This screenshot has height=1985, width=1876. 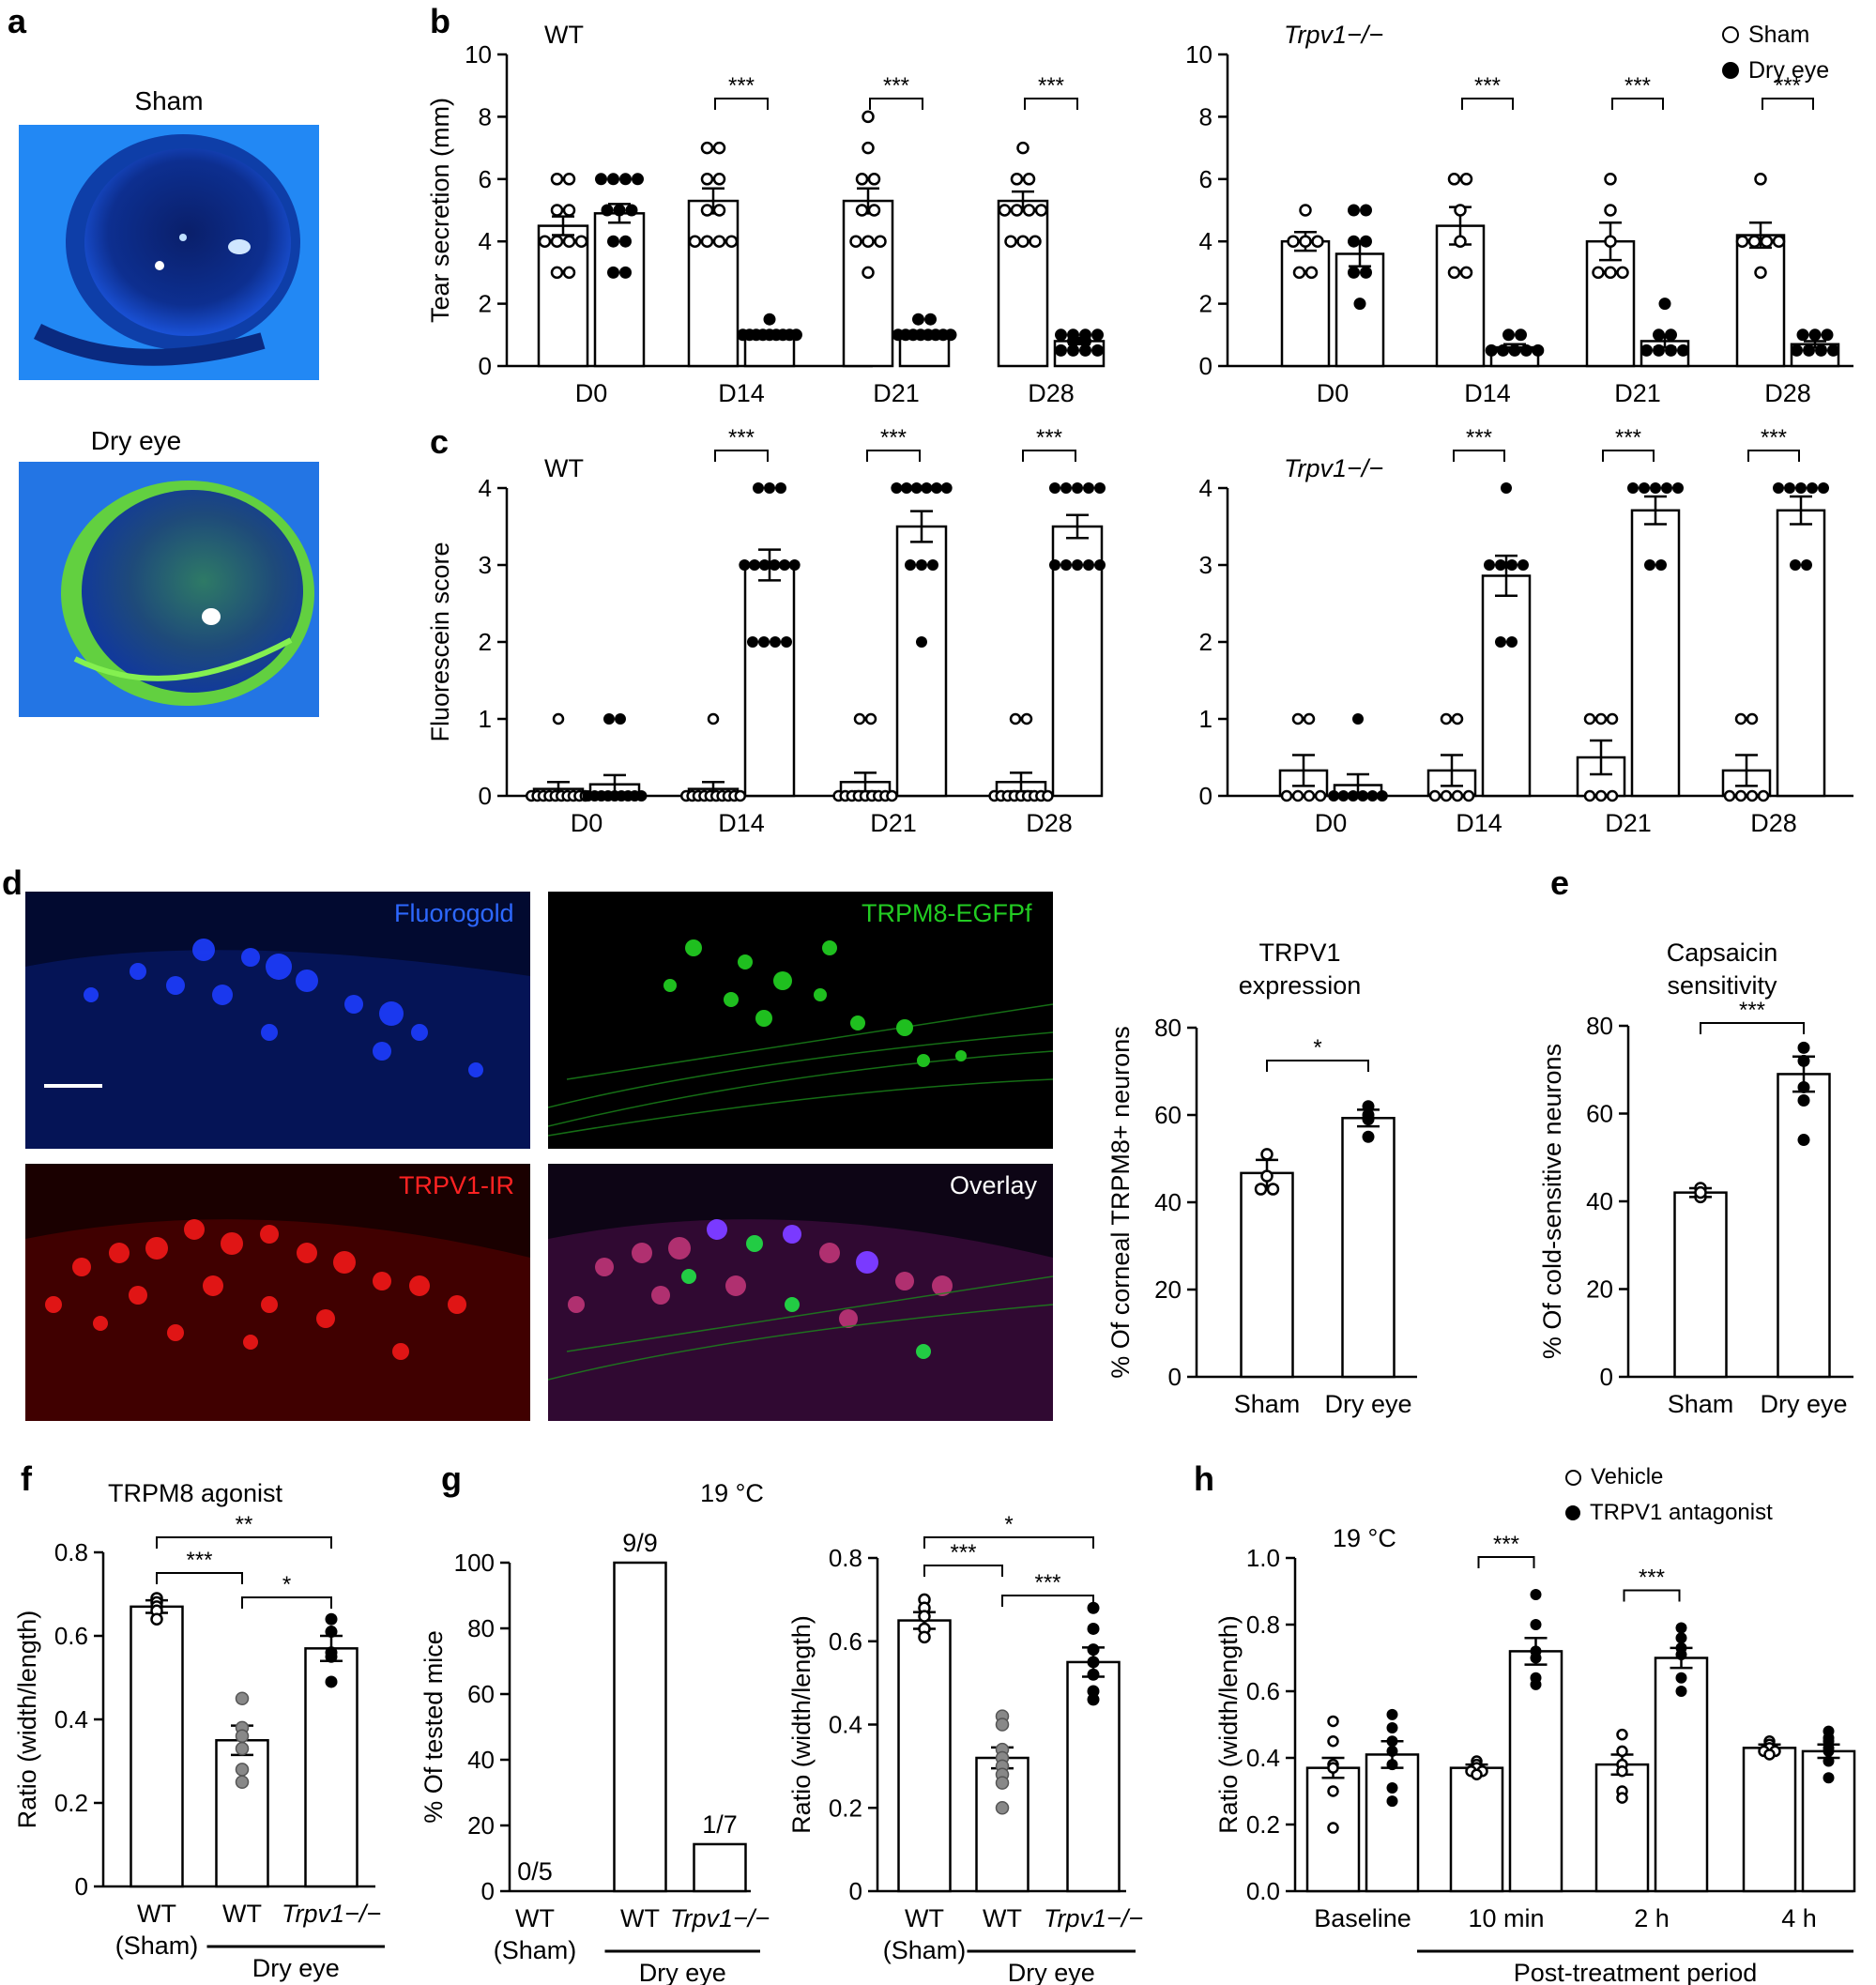 I want to click on c_ko-ytick-label-3: 3, so click(x=1206, y=565).